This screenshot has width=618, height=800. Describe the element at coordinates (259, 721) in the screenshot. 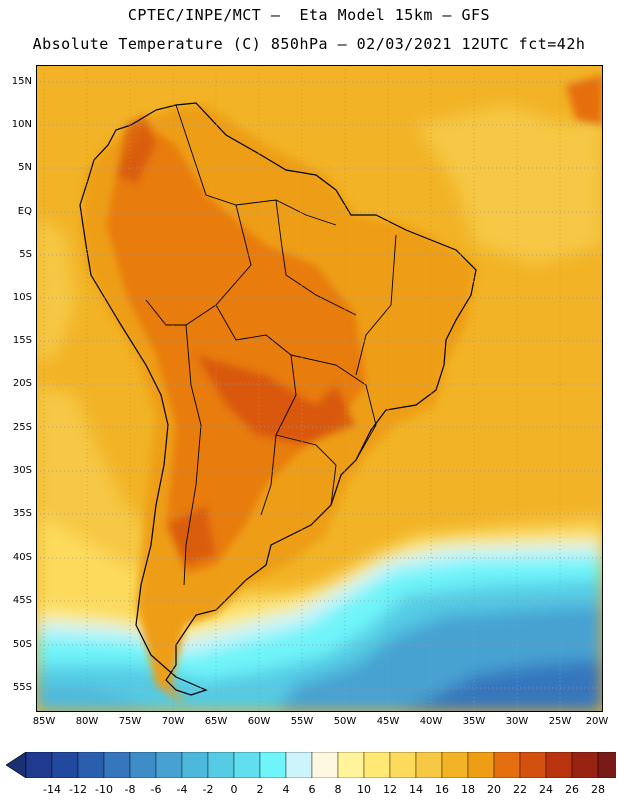

I see `lon-label: 60W` at that location.